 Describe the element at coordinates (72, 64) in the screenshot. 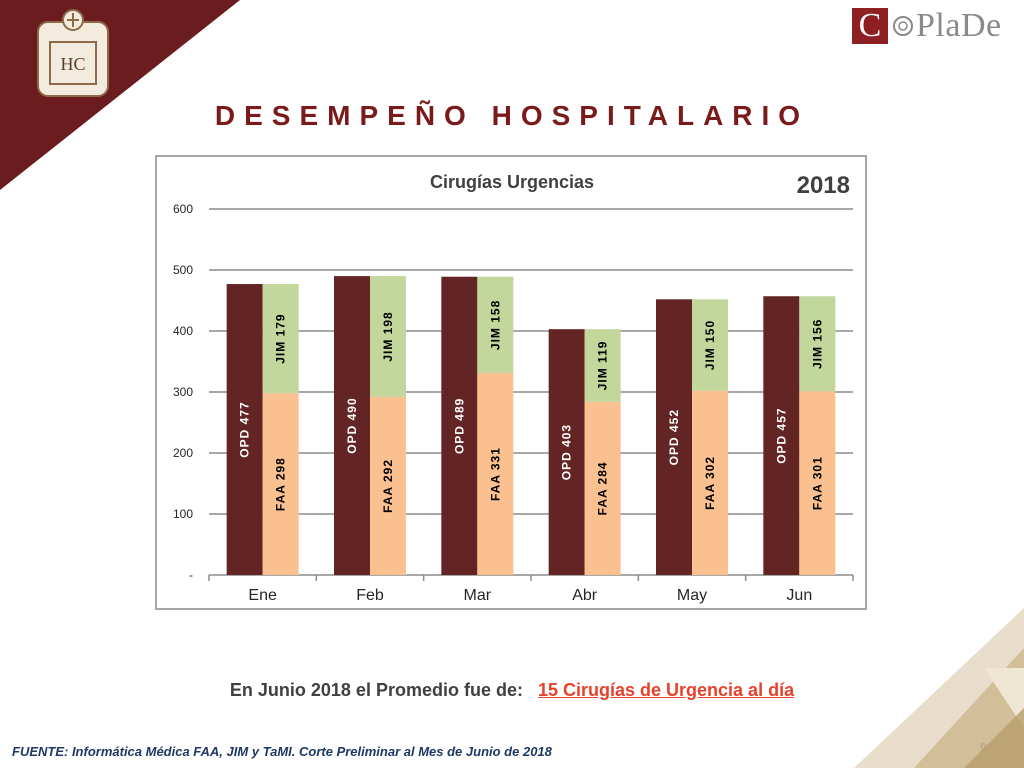

I see `svg-text: HC` at that location.